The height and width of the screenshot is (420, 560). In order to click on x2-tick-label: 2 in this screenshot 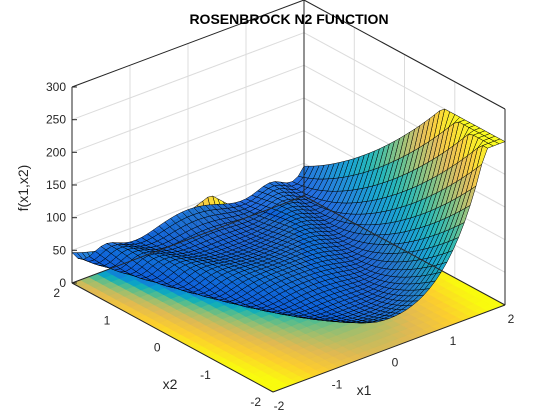, I will do `click(56, 293)`.